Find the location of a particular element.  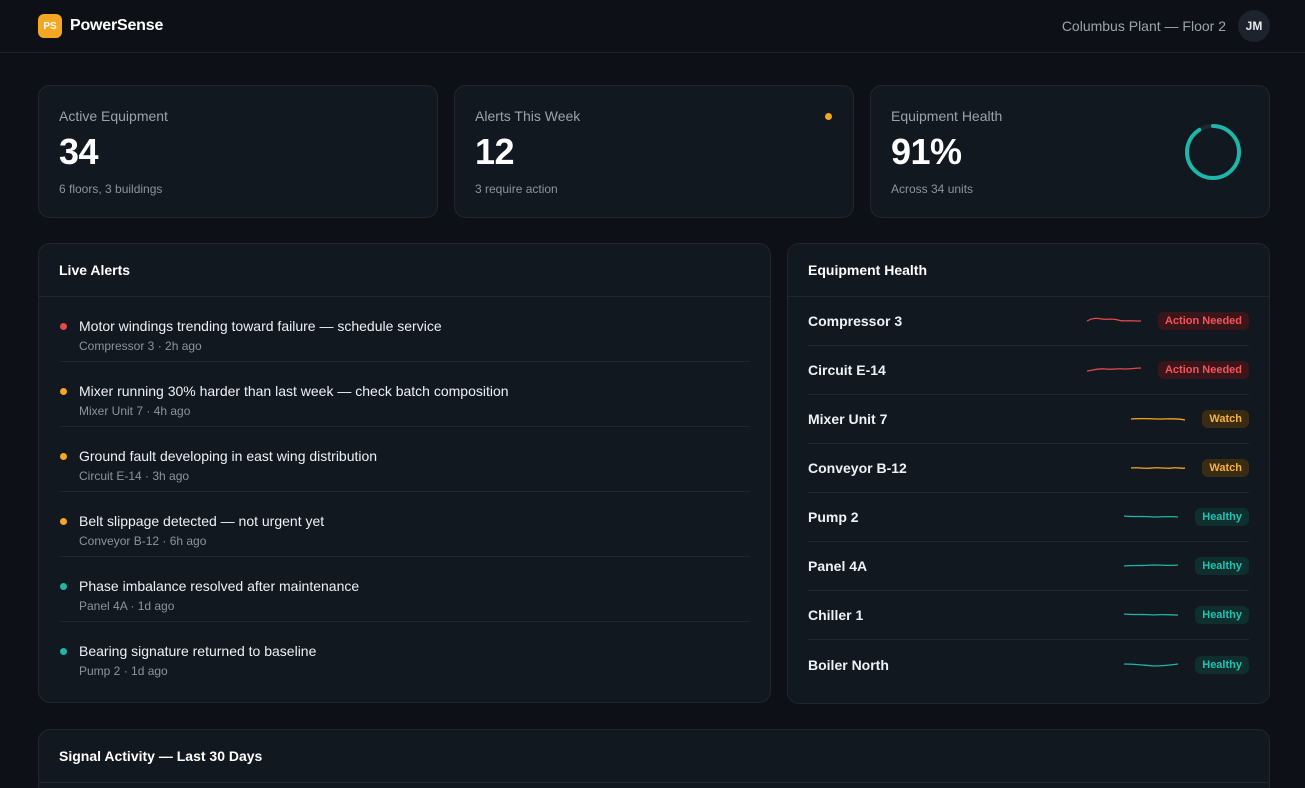

kpi-label: Active Equipment is located at coordinates (113, 116).